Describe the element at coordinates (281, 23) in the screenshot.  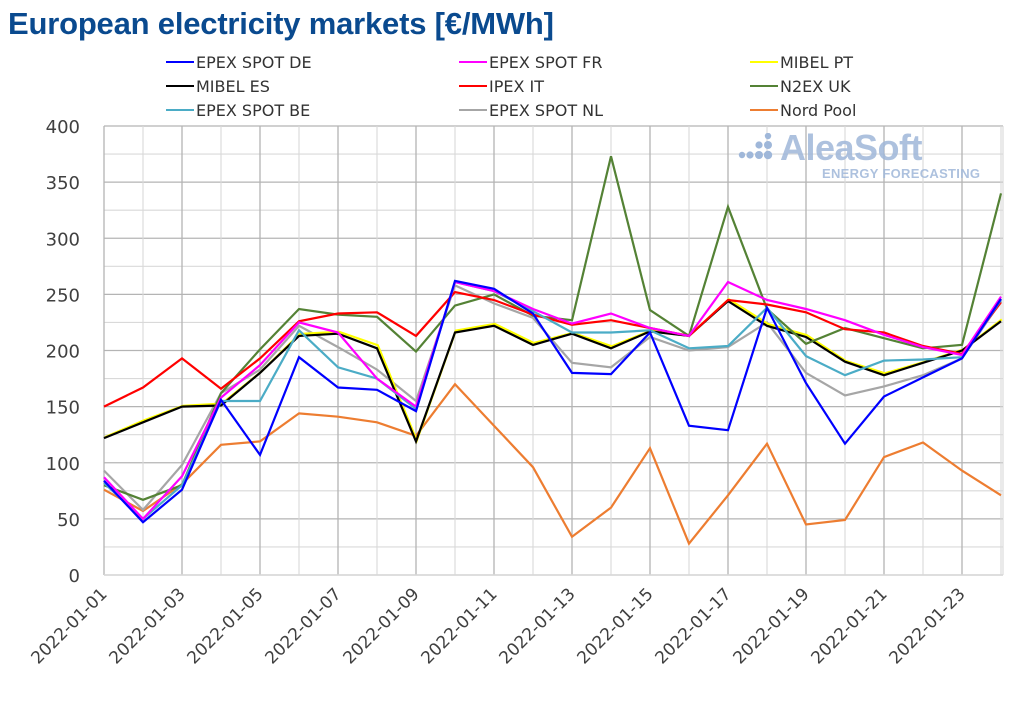
I see `chart-title: European electricity markets [€/MWh]` at that location.